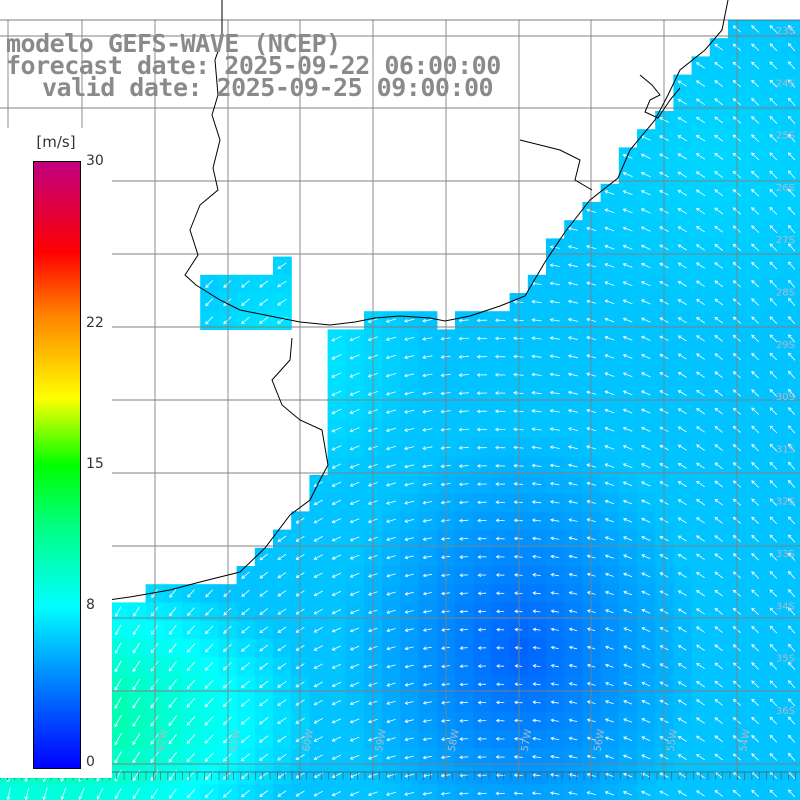  Describe the element at coordinates (785, 711) in the screenshot. I see `latitude-label: 36S` at that location.